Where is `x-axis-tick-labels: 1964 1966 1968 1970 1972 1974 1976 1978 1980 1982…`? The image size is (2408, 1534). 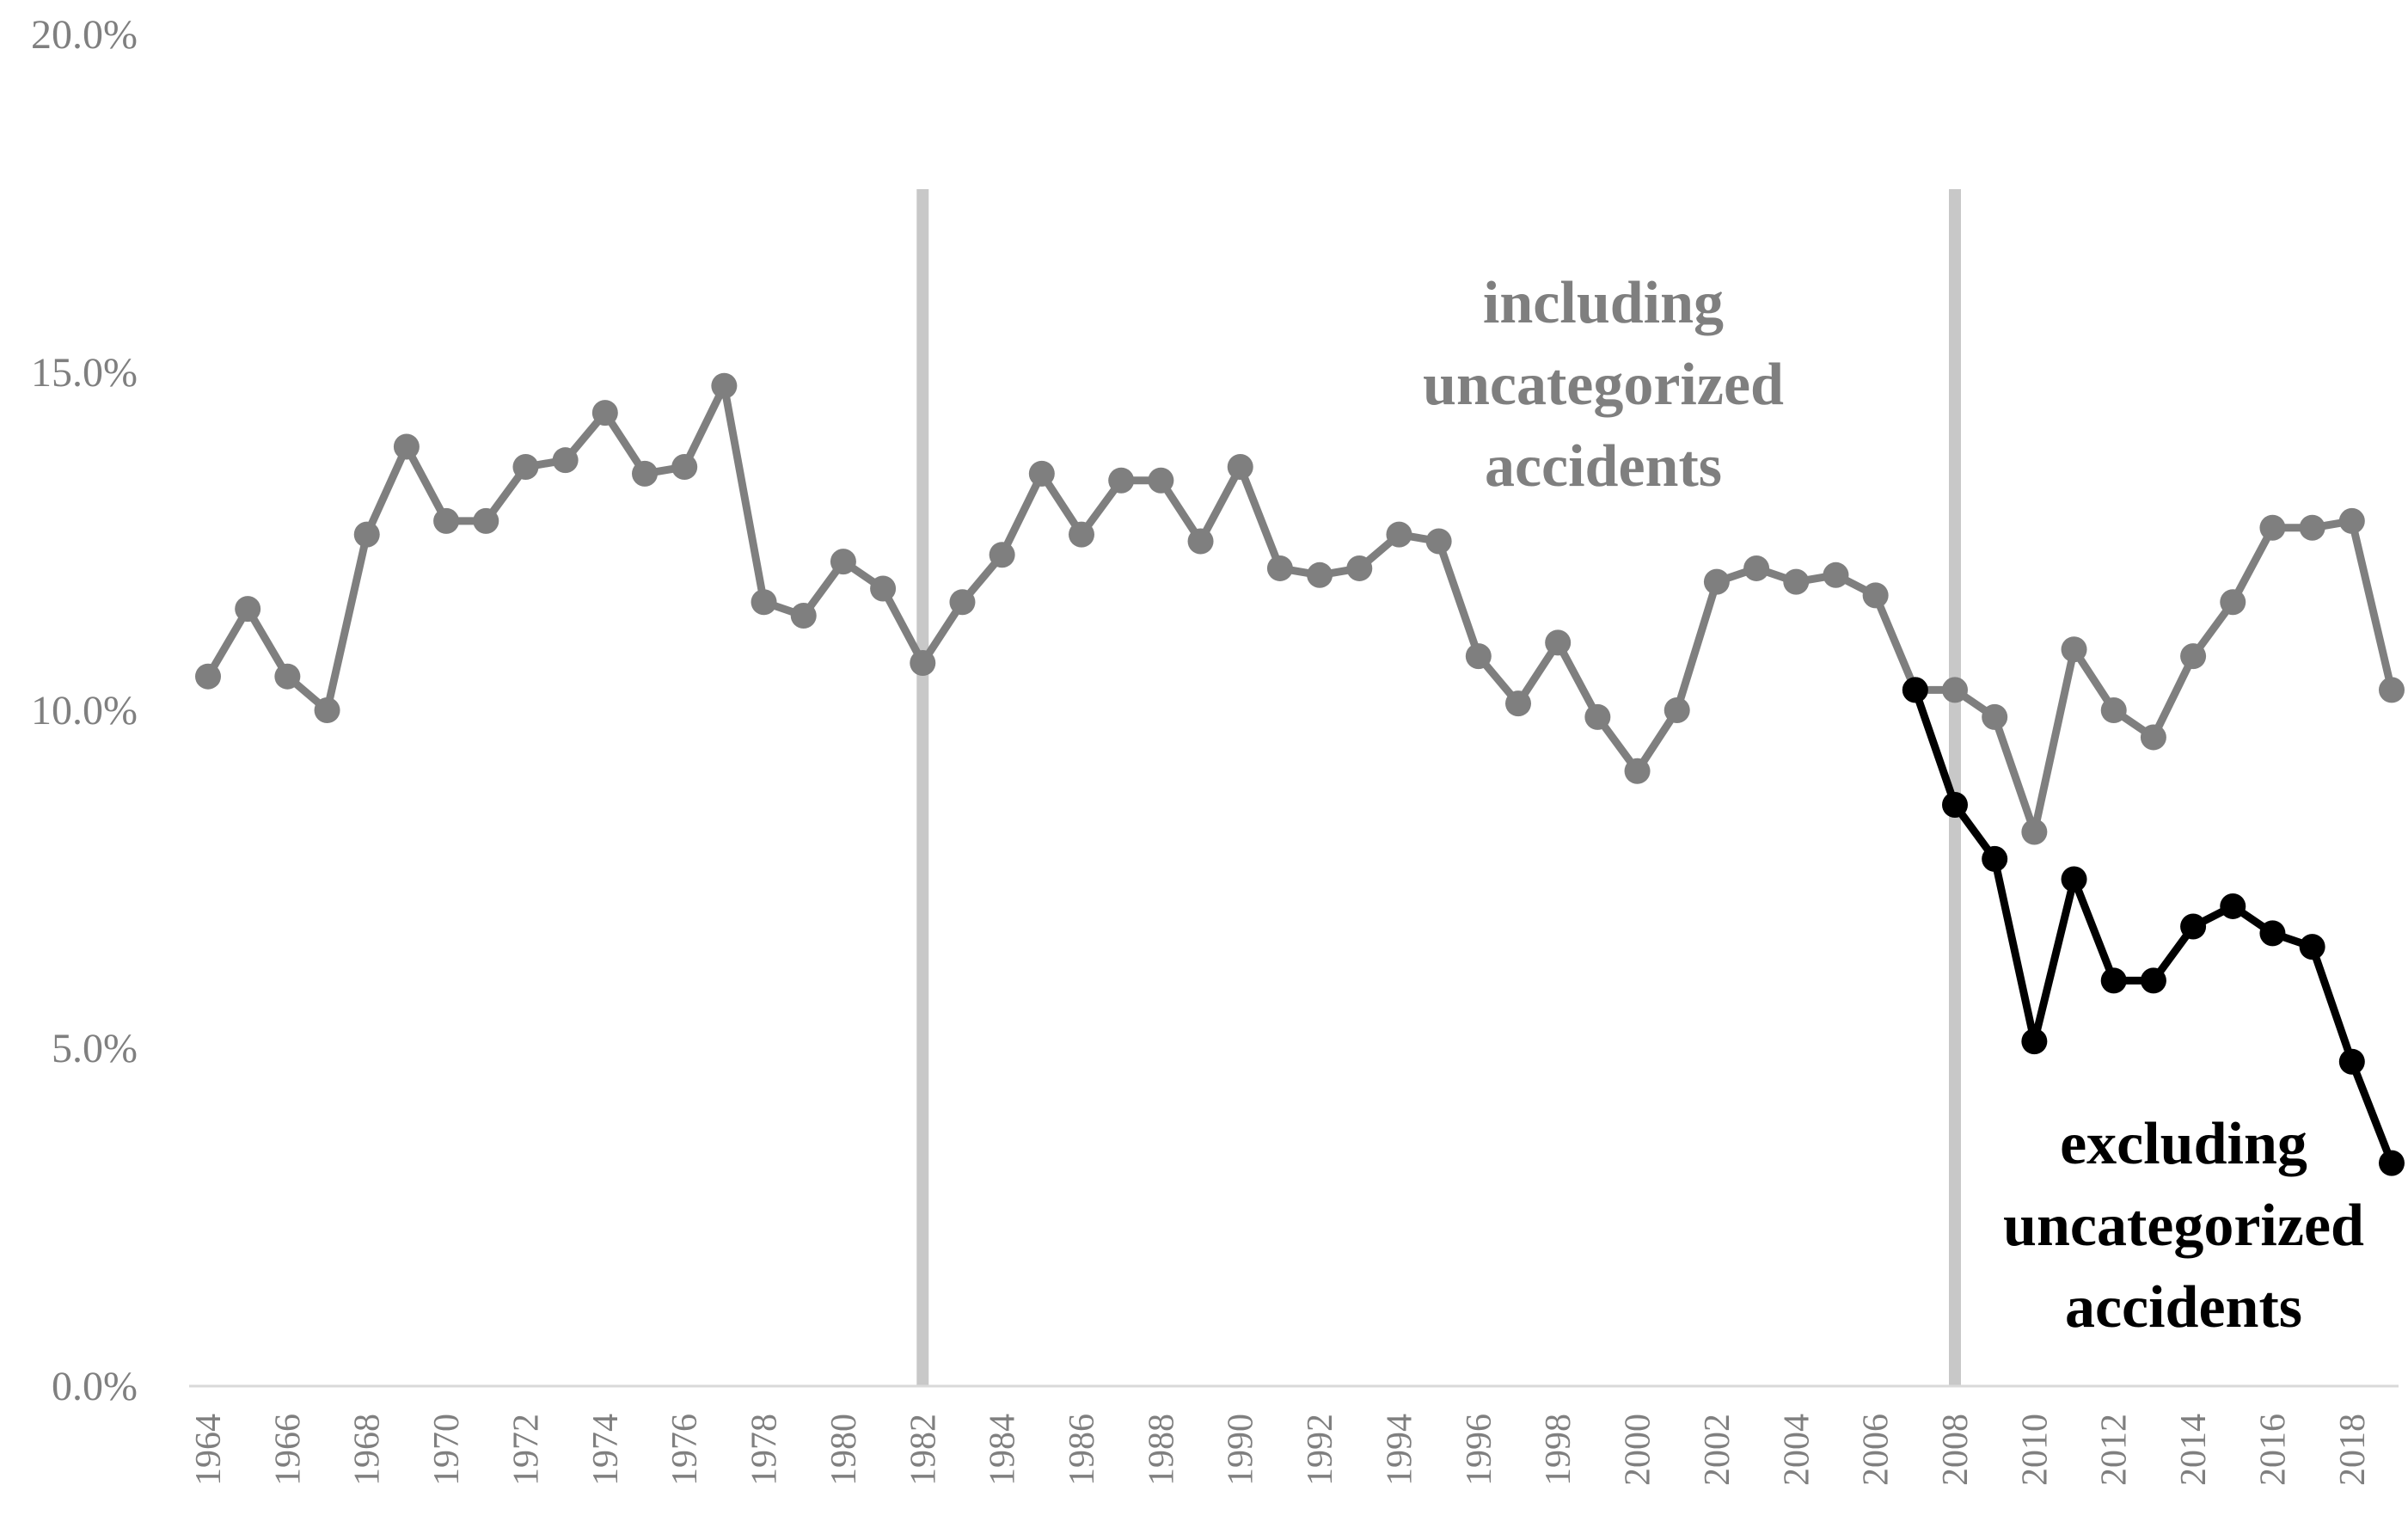 x-axis-tick-labels: 1964 1966 1968 1970 1972 1974 1976 1978 1980 1982… is located at coordinates (1281, 1450).